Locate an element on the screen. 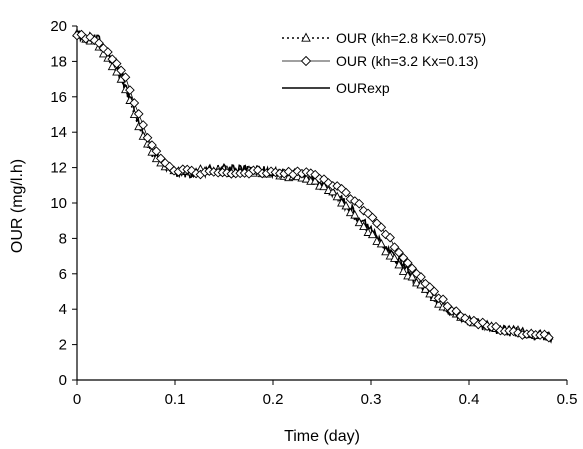 The height and width of the screenshot is (449, 583). legend-item: OUR (kh=2.8 Kx=0.075) is located at coordinates (384, 38).